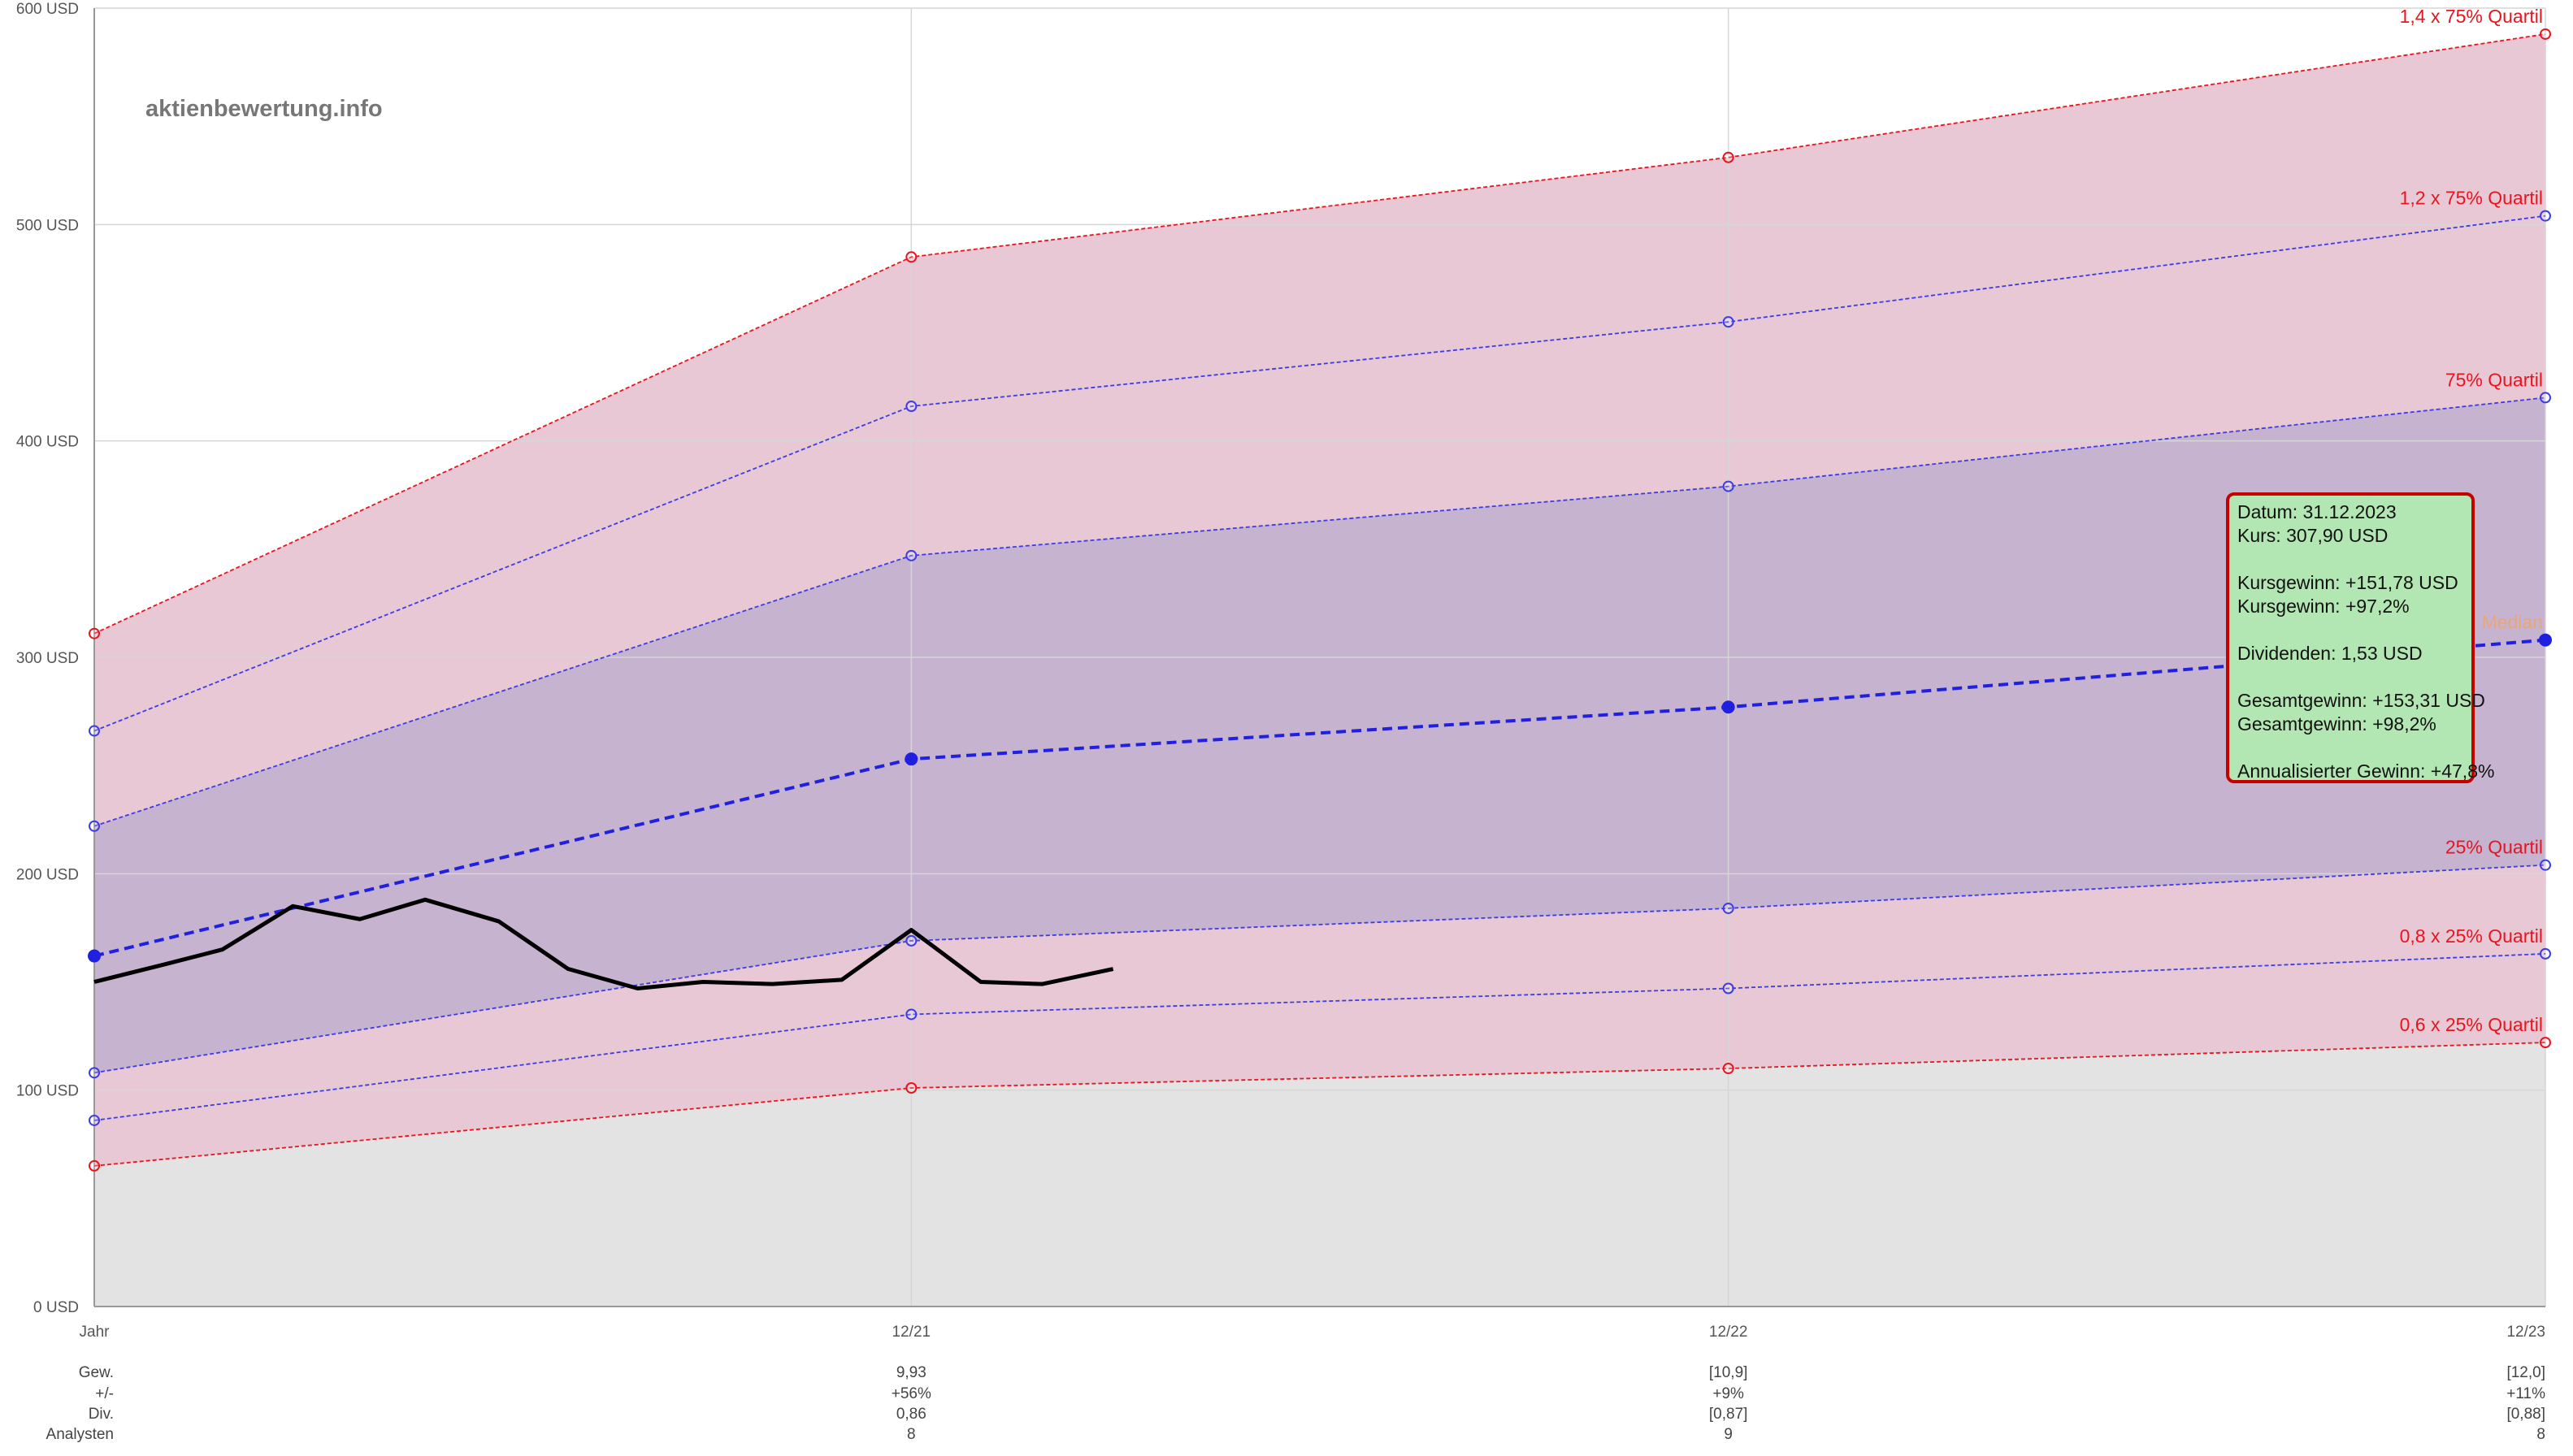  What do you see at coordinates (47, 1091) in the screenshot?
I see `y-tick-label: 100 USD` at bounding box center [47, 1091].